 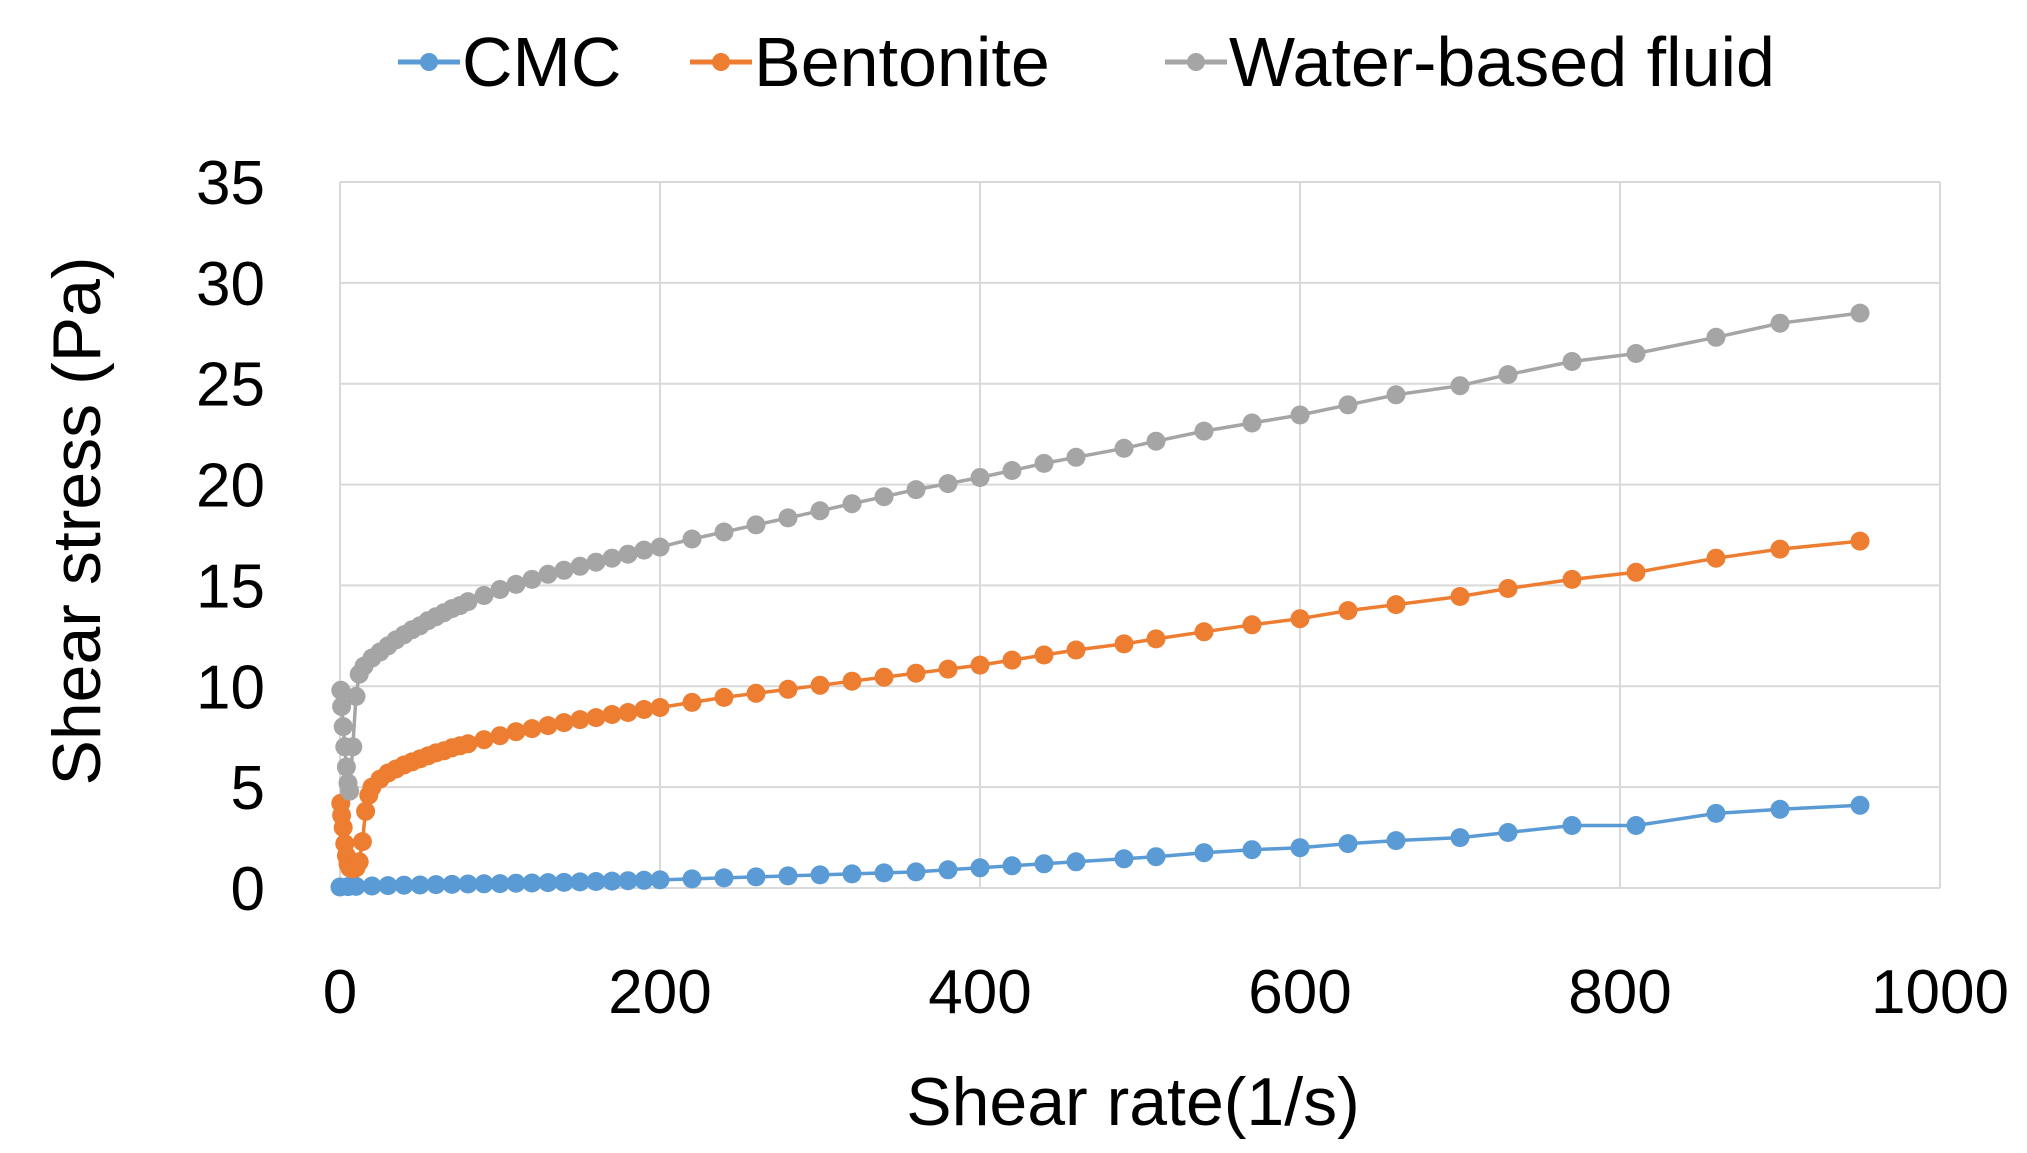 I want to click on legend-label-cmc: CMC, so click(x=541, y=62).